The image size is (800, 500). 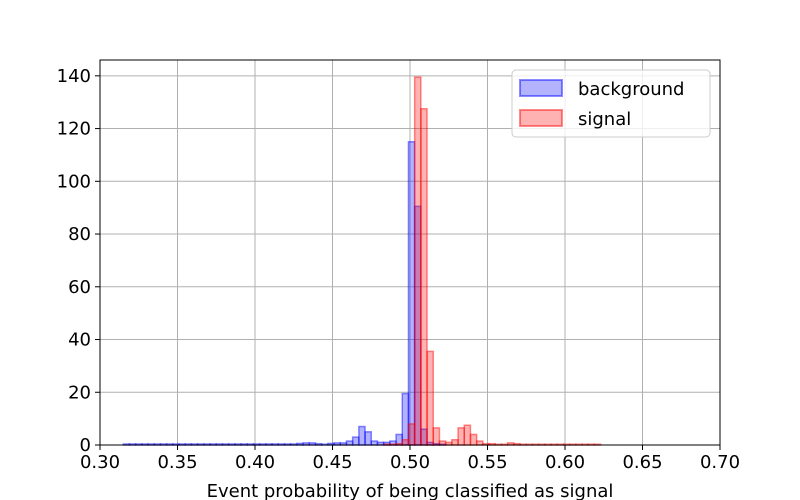 What do you see at coordinates (332, 462) in the screenshot?
I see `x-tick-label: 0.45` at bounding box center [332, 462].